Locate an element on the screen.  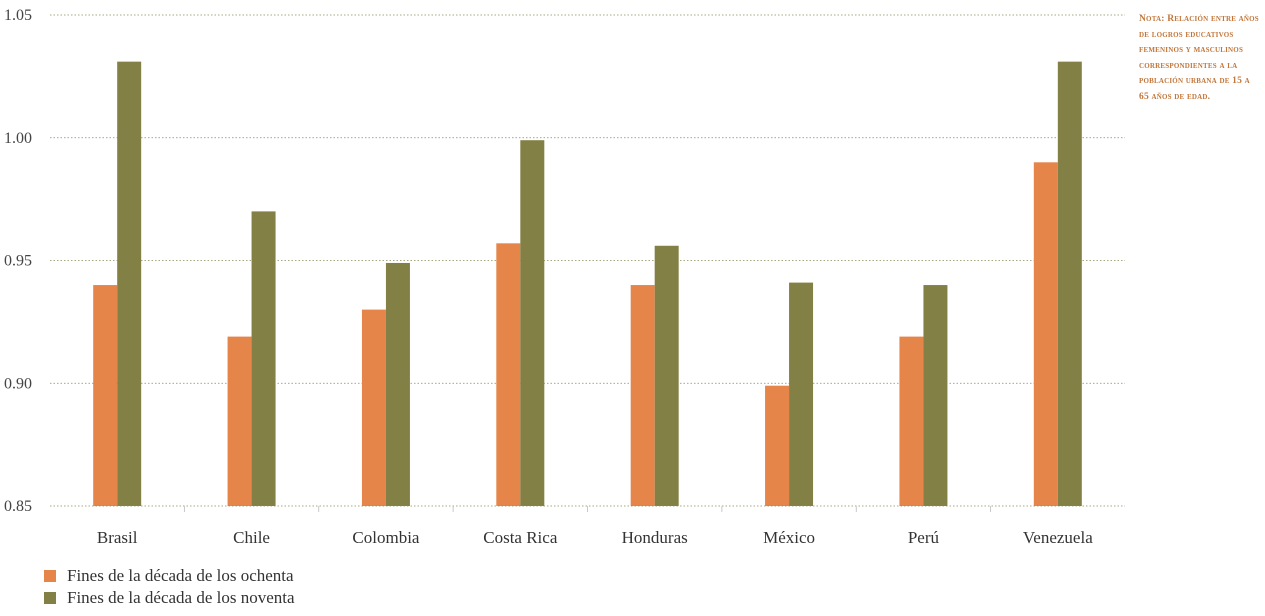
x-tick-label: Venezuela is located at coordinates (1058, 537).